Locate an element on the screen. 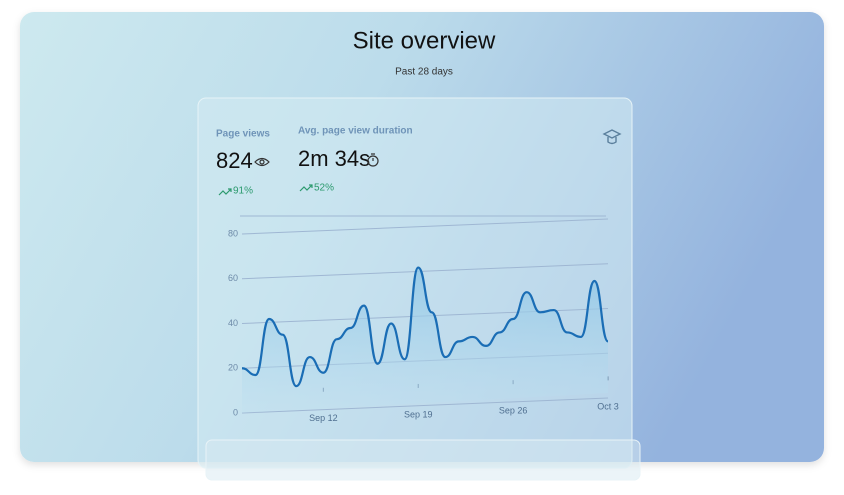  x-tick-label: Sep 12 is located at coordinates (323, 418).